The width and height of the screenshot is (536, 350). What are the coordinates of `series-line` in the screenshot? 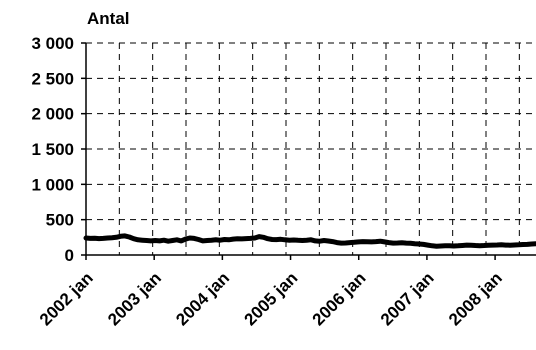 It's located at (309, 241).